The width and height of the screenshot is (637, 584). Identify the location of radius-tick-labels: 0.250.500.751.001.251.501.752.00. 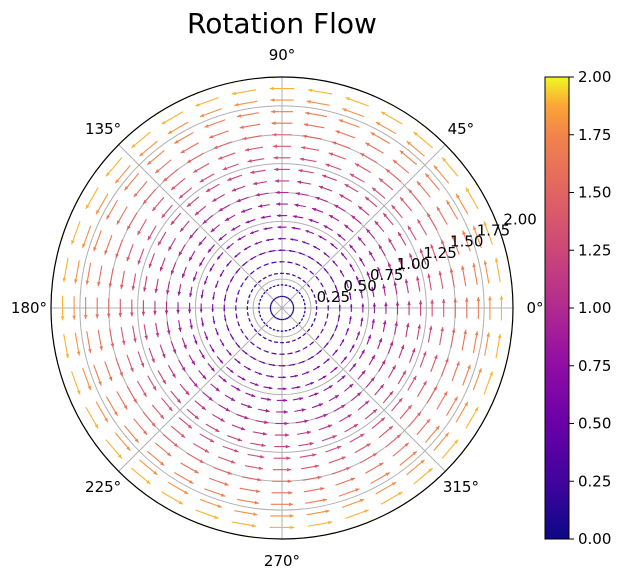
(427, 258).